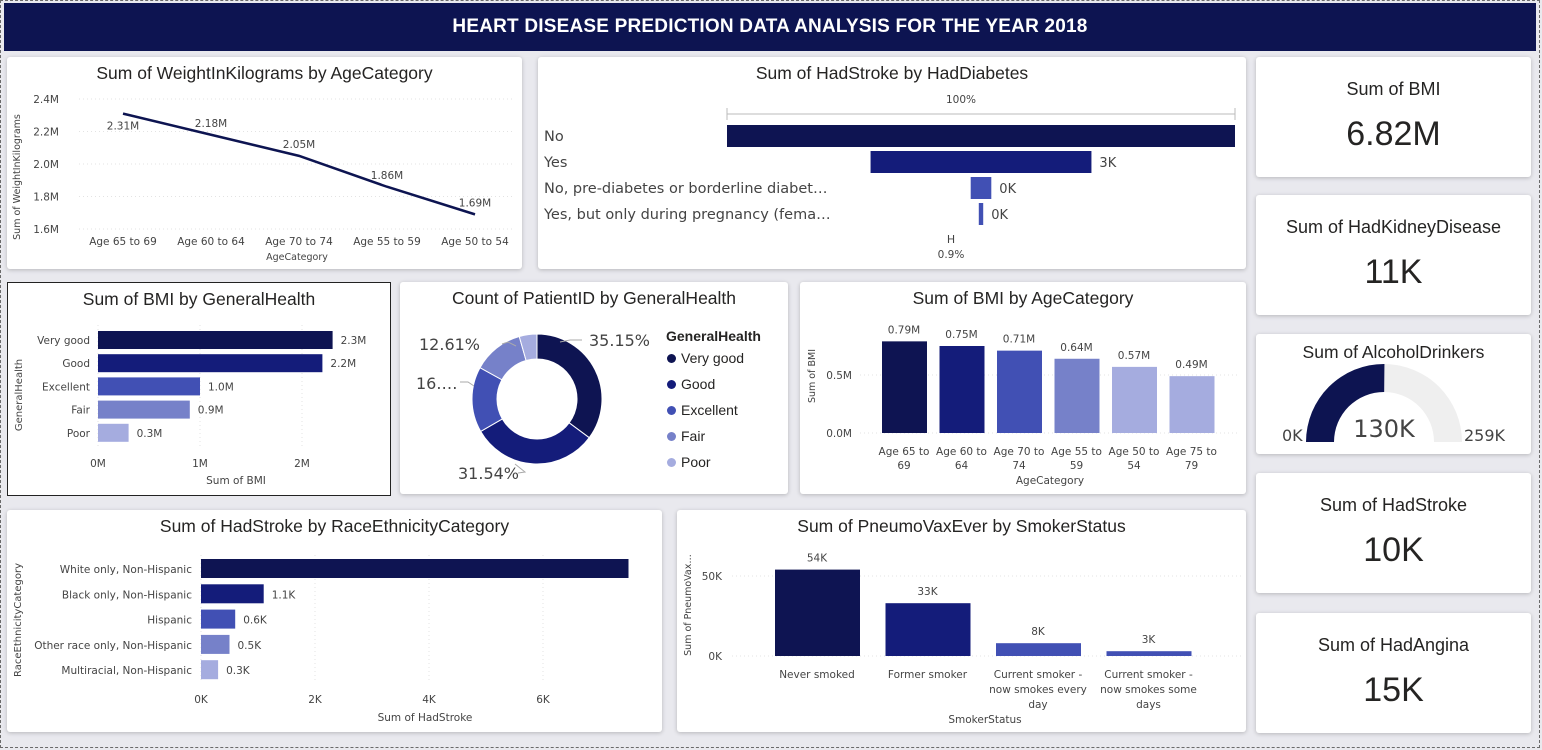  I want to click on kpi-card-had-angina: Sum of HadAngina 15K, so click(1393, 673).